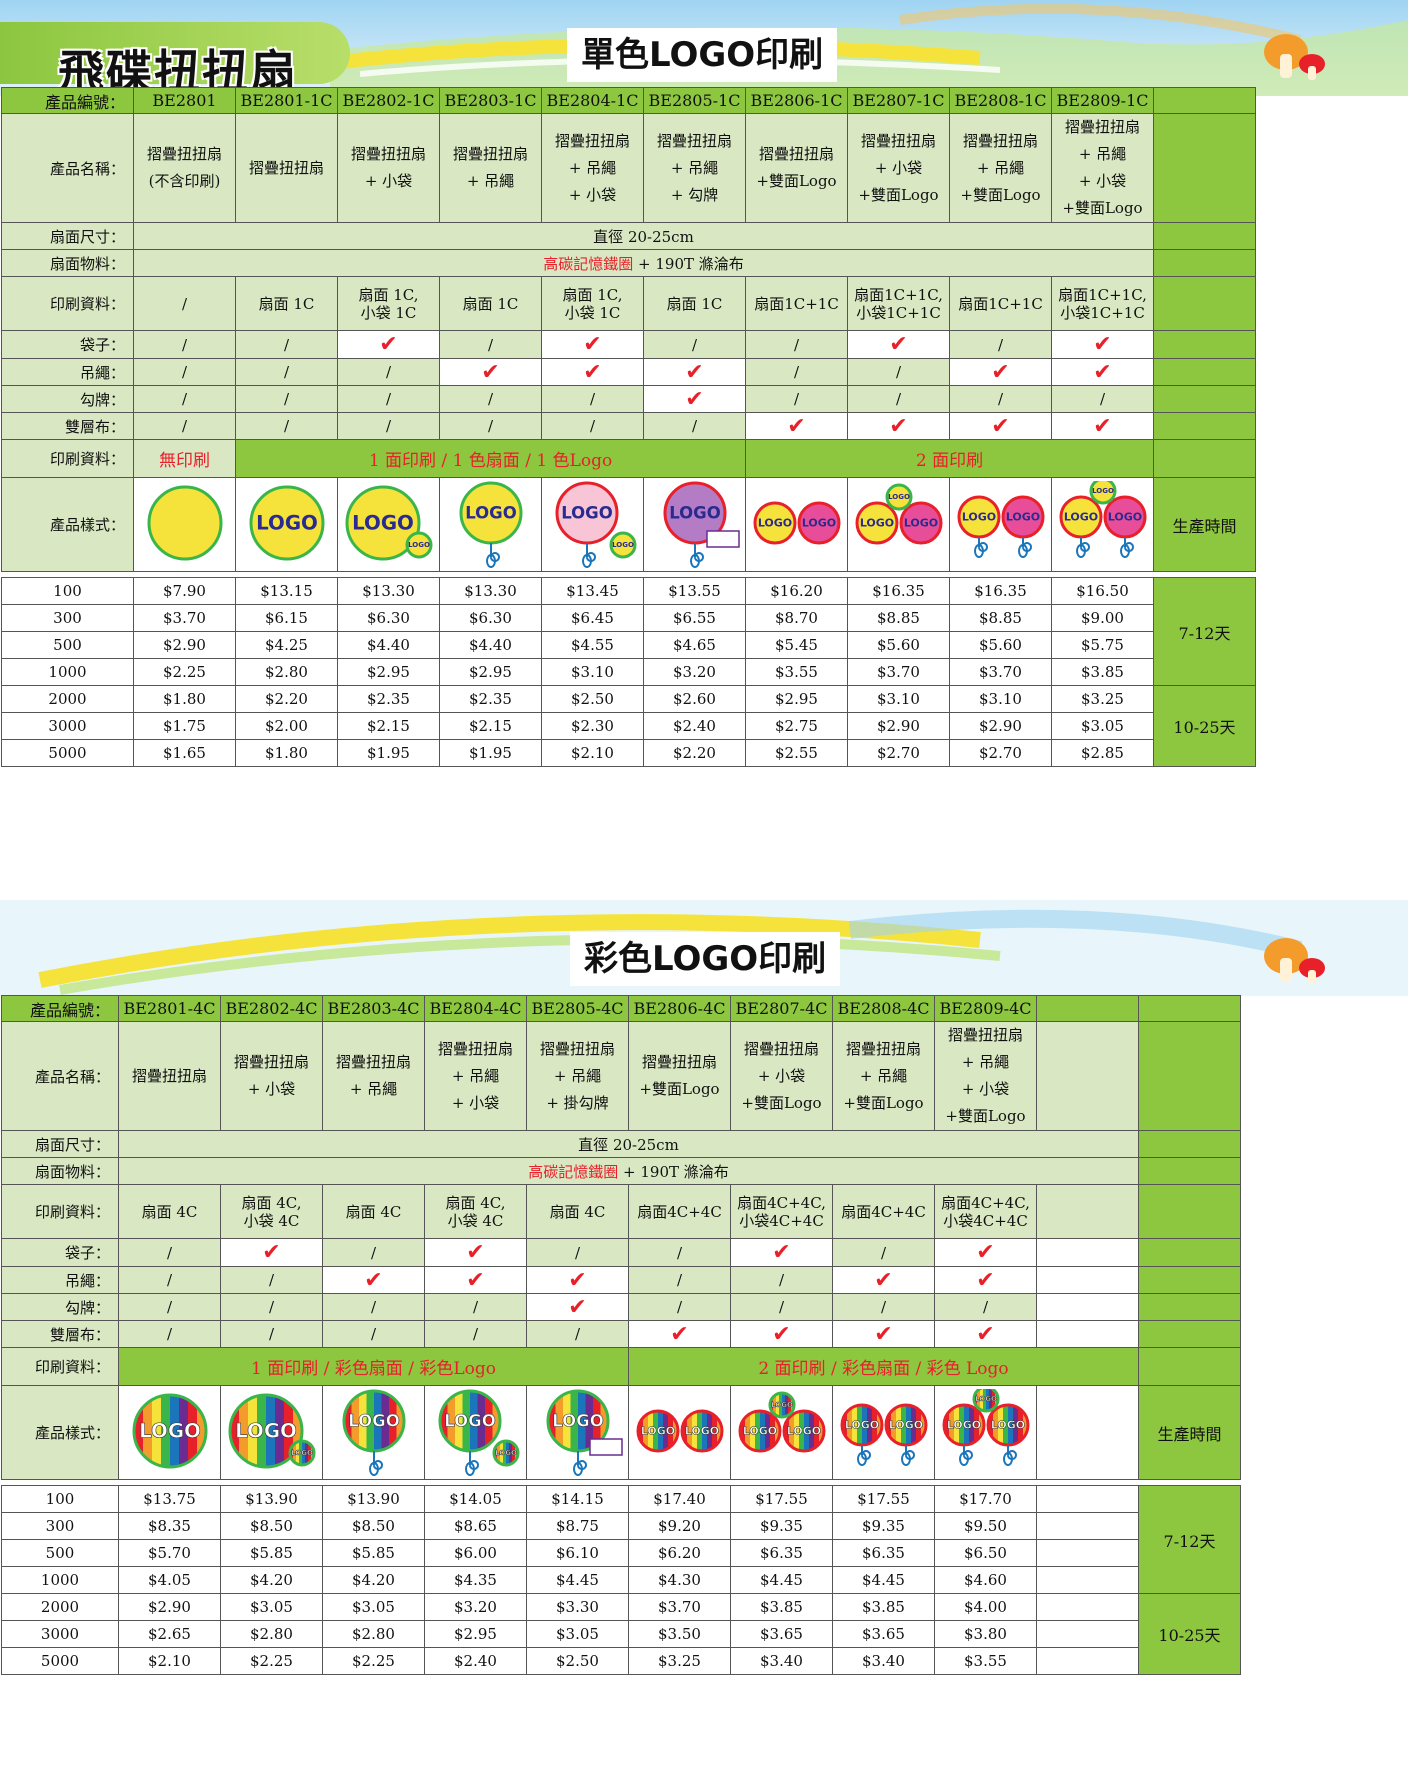 The width and height of the screenshot is (1408, 1787). I want to click on fan-image-rainbow-two-logo-strap: LOGO LOGO, so click(883, 1434).